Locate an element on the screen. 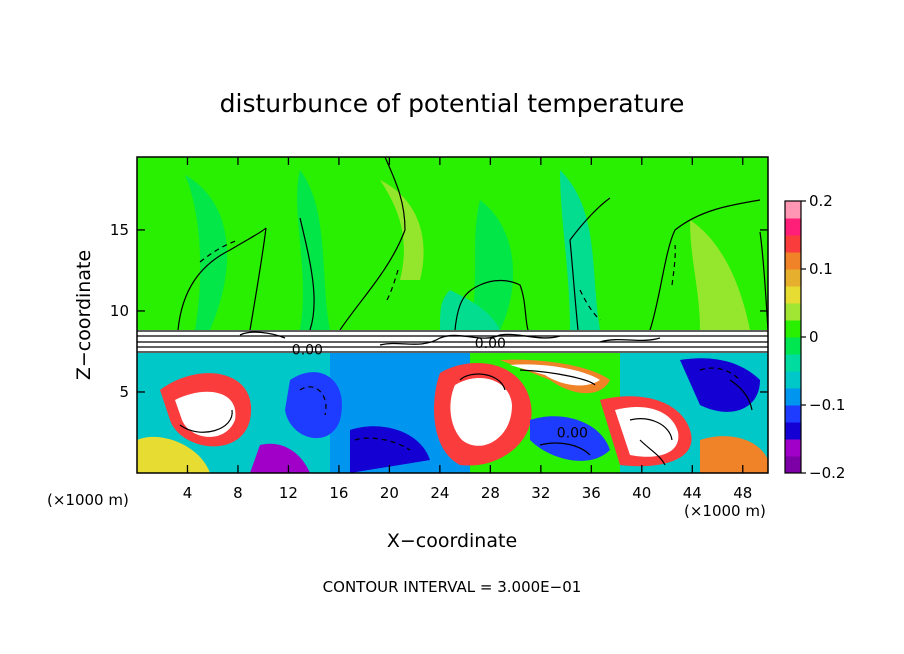 Image resolution: width=904 pixels, height=654 pixels. x-unit-left: (×1000 m) is located at coordinates (88, 500).